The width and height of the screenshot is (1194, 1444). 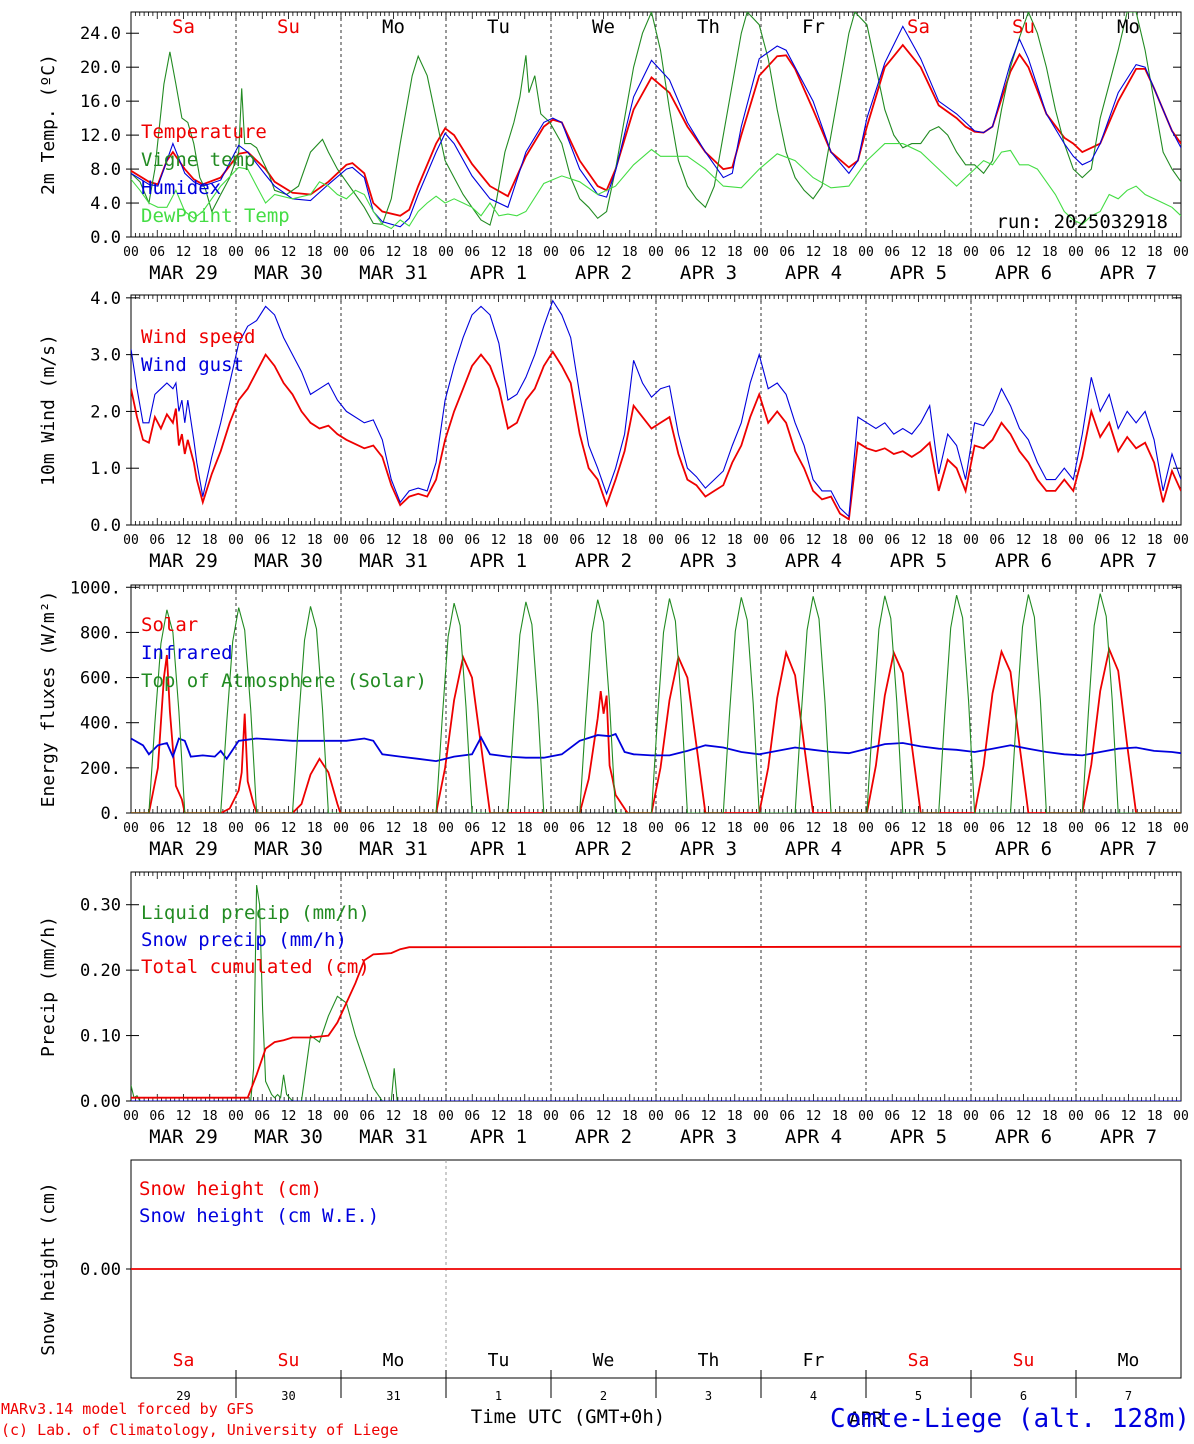 What do you see at coordinates (100, 102) in the screenshot?
I see `y-tick-label: 16.0` at bounding box center [100, 102].